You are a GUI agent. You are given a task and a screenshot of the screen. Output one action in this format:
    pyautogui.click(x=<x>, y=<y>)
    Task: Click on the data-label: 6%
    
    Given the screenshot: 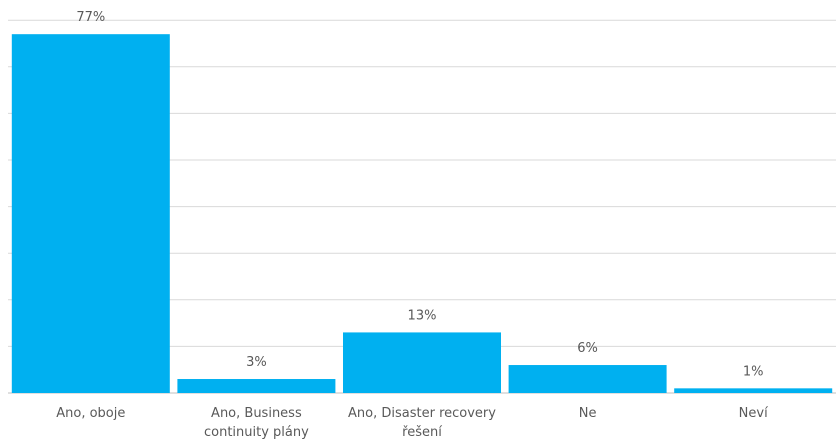 What is the action you would take?
    pyautogui.click(x=587, y=348)
    